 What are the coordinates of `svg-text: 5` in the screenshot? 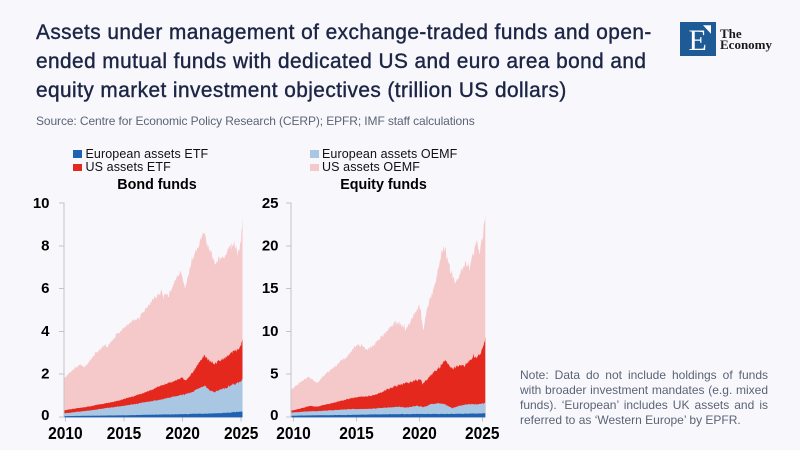 It's located at (274, 374).